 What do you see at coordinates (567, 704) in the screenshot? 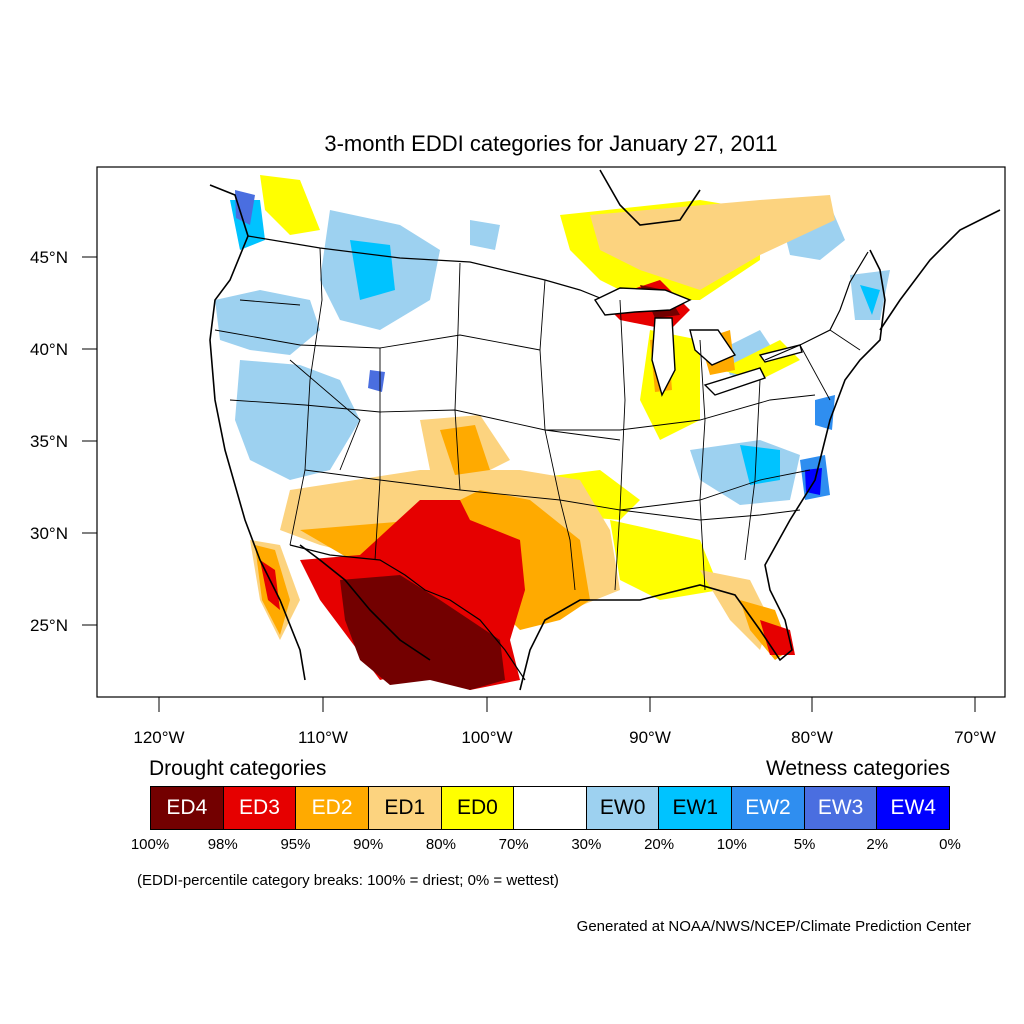
I see `longitude-ticks` at bounding box center [567, 704].